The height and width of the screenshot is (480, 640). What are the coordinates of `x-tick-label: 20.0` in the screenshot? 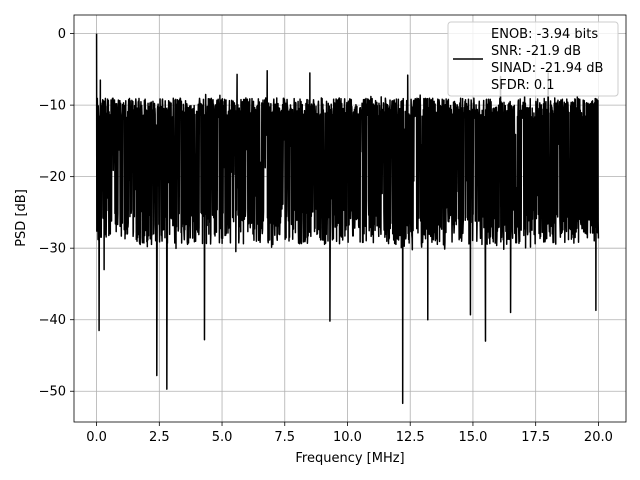 It's located at (598, 437).